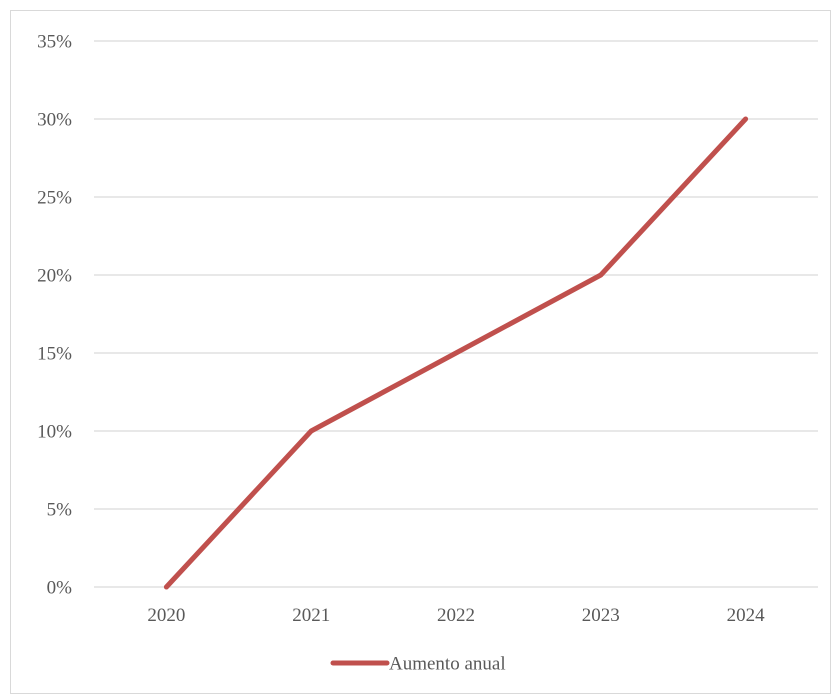 Image resolution: width=833 pixels, height=696 pixels. What do you see at coordinates (54, 354) in the screenshot?
I see `y-tick-label: 15%` at bounding box center [54, 354].